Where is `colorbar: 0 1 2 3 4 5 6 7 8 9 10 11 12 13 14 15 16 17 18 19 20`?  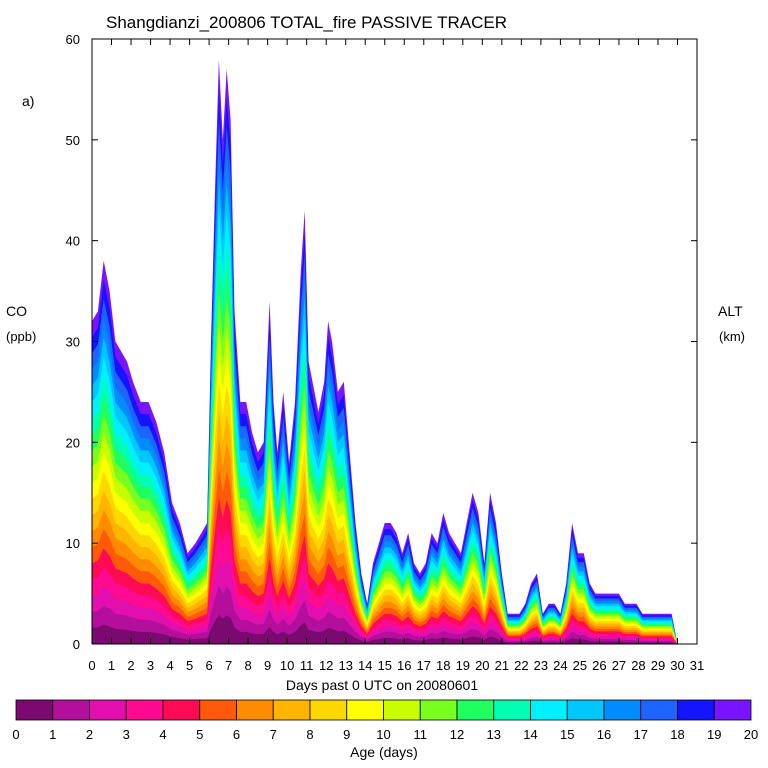
colorbar: 0 1 2 3 4 5 6 7 8 9 10 11 12 13 14 15 16 17 18 19 20 is located at coordinates (385, 720).